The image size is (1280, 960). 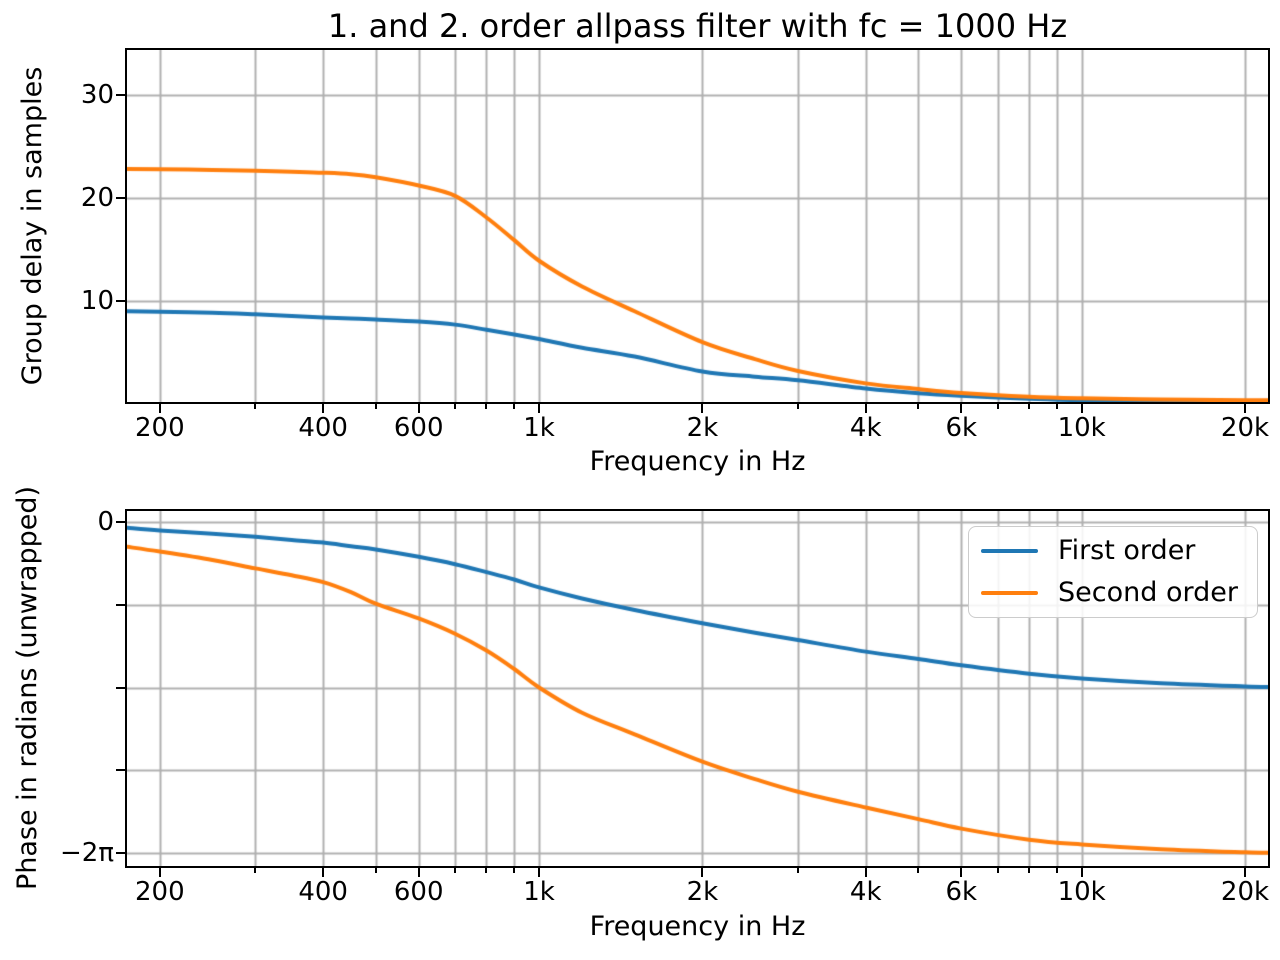 I want to click on legend-item: First order, so click(x=1113, y=551).